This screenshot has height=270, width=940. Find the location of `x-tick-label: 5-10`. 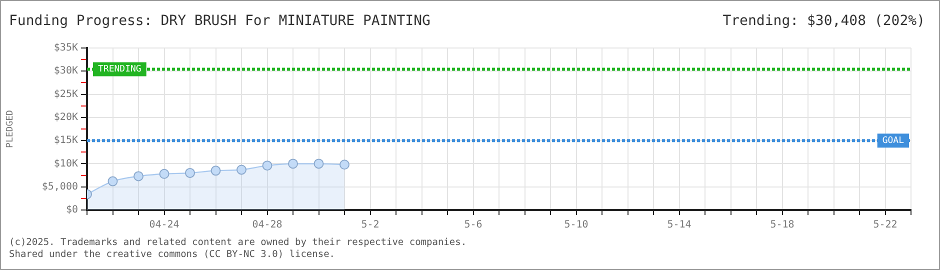

x-tick-label: 5-10 is located at coordinates (576, 225).